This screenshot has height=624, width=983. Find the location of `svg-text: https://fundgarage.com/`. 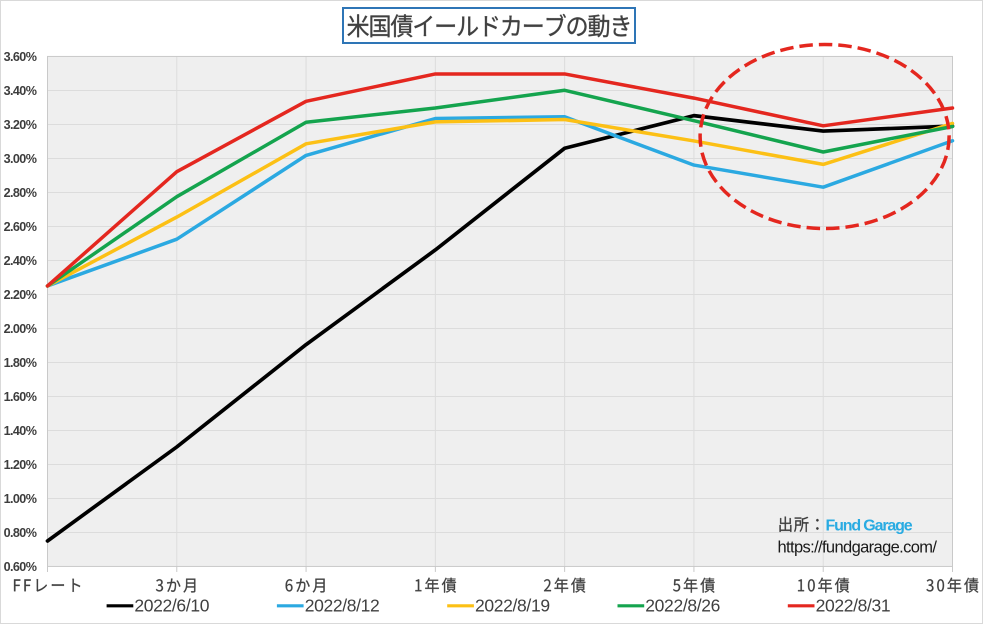

svg-text: https://fundgarage.com/ is located at coordinates (858, 548).